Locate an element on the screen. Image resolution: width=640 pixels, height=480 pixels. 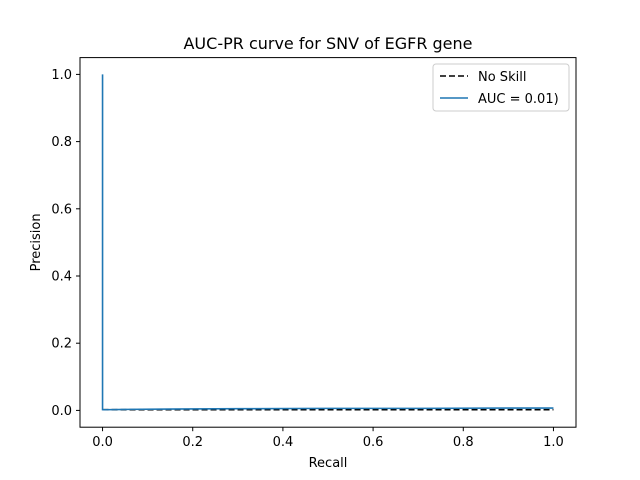
y-tick-label: 0.8 is located at coordinates (61, 142).